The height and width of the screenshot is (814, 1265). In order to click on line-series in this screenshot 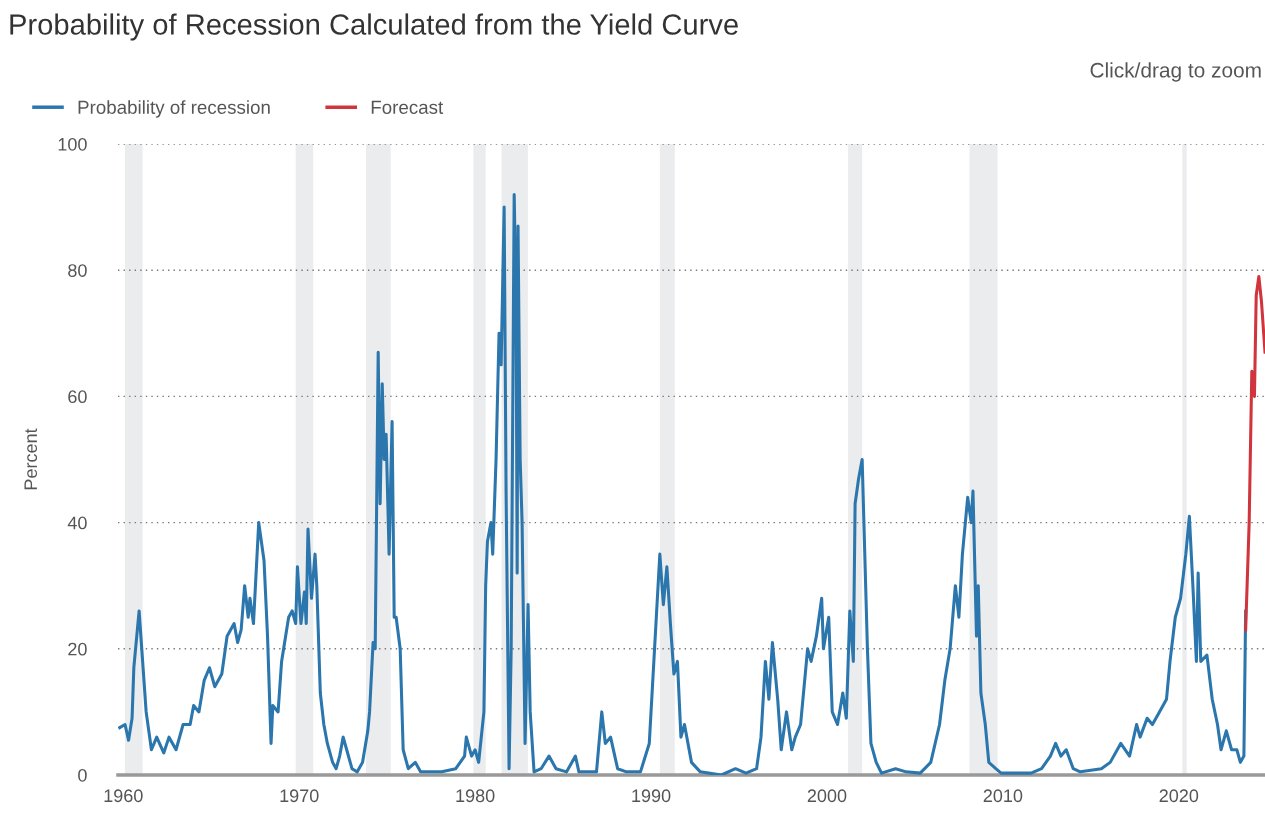, I will do `click(1254, 453)`.